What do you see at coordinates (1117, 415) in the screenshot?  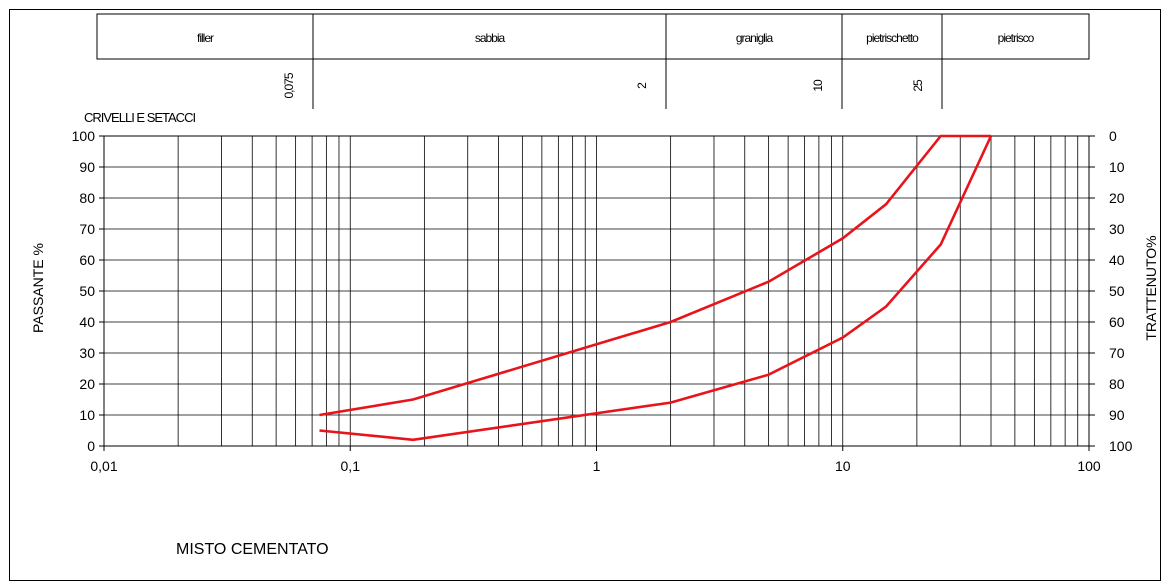 I see `y2-tick-label: 90` at bounding box center [1117, 415].